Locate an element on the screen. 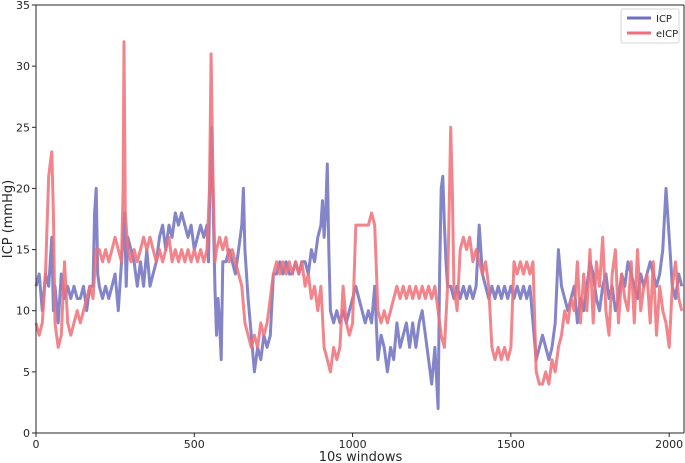  y-axis-label: ICP (mmHg) is located at coordinates (8, 219).